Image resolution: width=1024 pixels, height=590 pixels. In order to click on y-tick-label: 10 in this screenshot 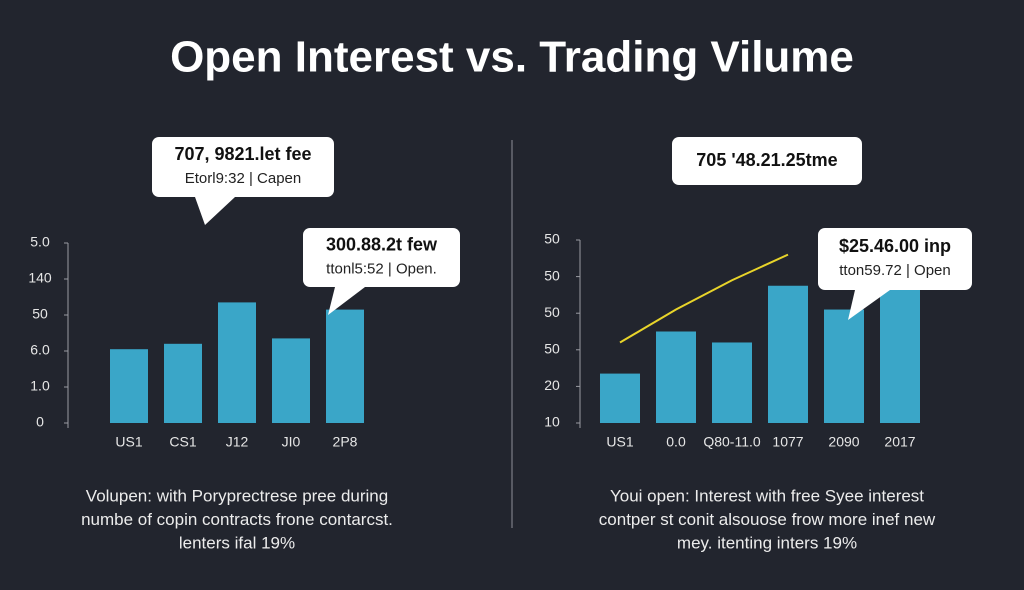, I will do `click(552, 422)`.